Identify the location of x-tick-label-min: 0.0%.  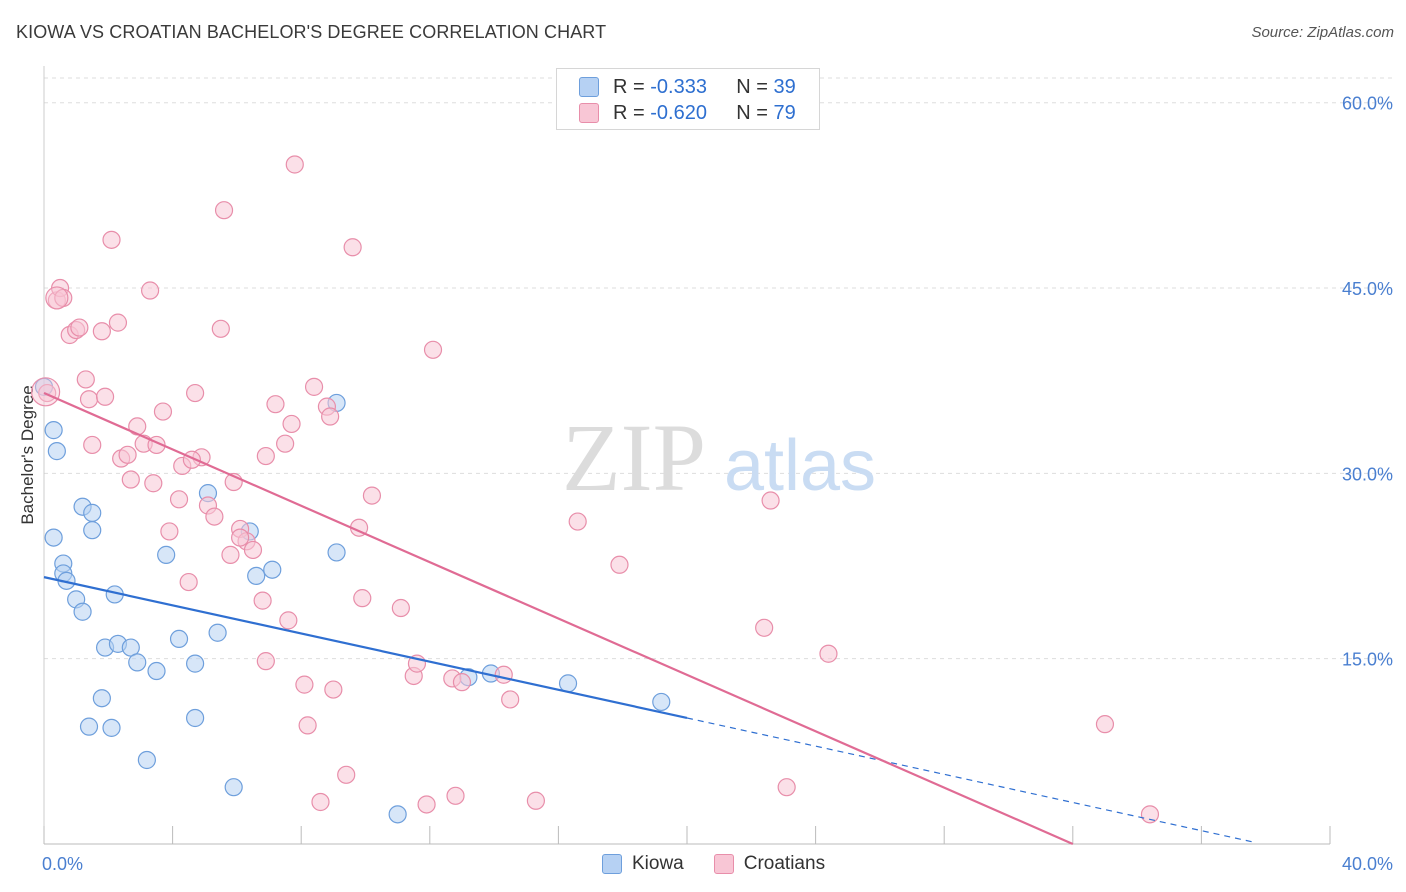
(62, 864).